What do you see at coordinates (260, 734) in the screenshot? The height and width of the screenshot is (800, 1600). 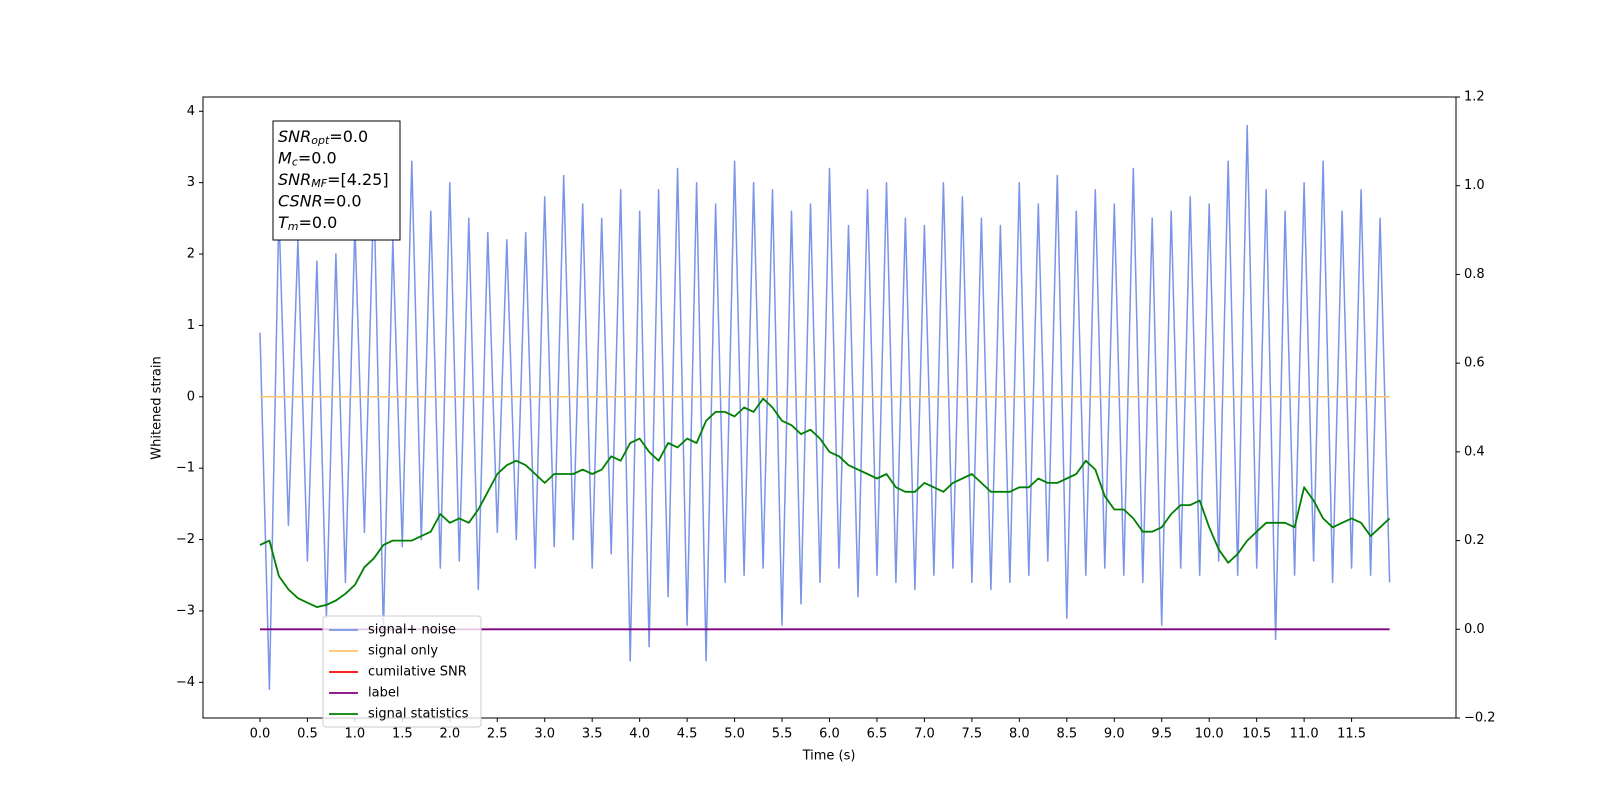 I see `x-tick-label: 0.0` at bounding box center [260, 734].